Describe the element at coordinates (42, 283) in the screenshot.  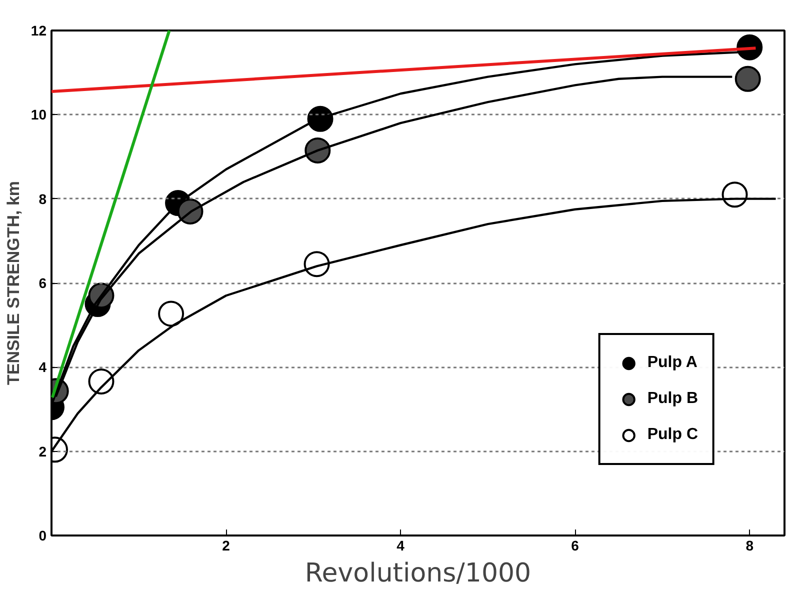
I see `y-tick-label: 6` at that location.